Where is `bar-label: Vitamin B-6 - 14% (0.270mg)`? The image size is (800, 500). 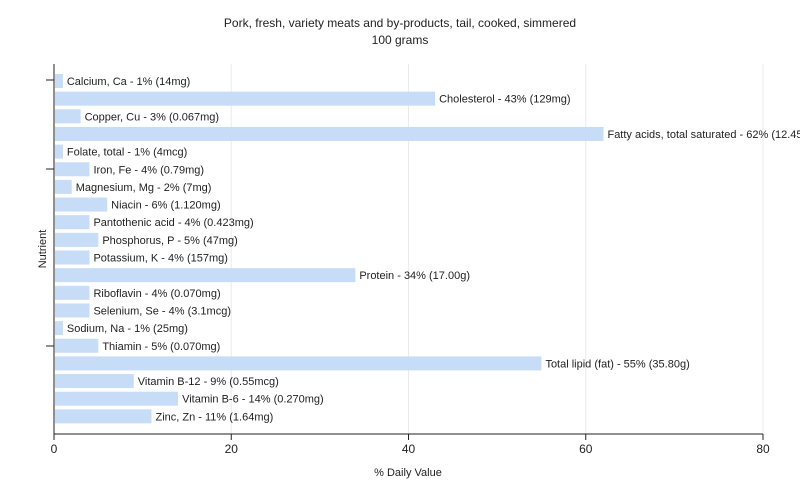
bar-label: Vitamin B-6 - 14% (0.270mg) is located at coordinates (253, 400).